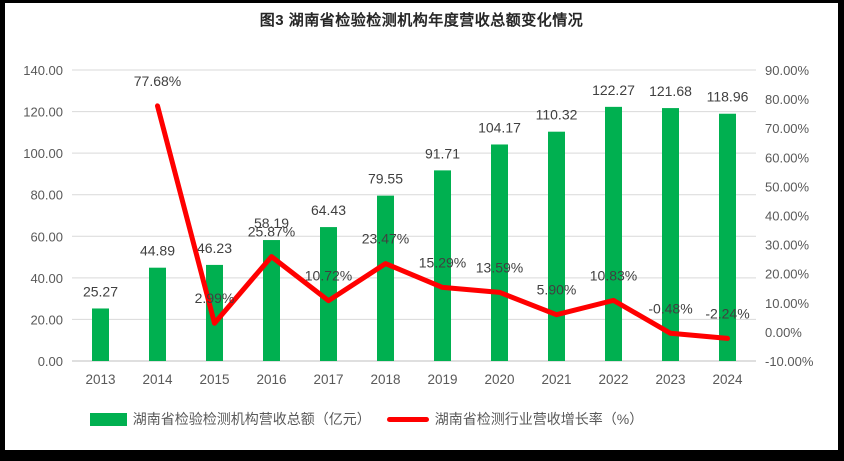 The width and height of the screenshot is (844, 461). What do you see at coordinates (787, 70) in the screenshot?
I see `right-axis-tick-label: 90.00%` at bounding box center [787, 70].